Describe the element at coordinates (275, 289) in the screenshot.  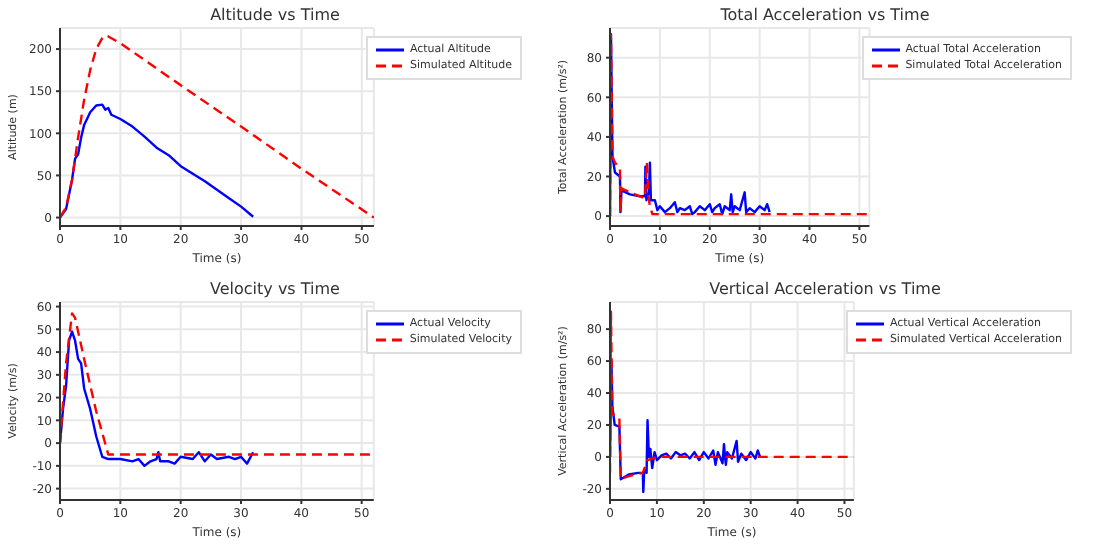
I see `chart-title: Velocity vs Time` at that location.